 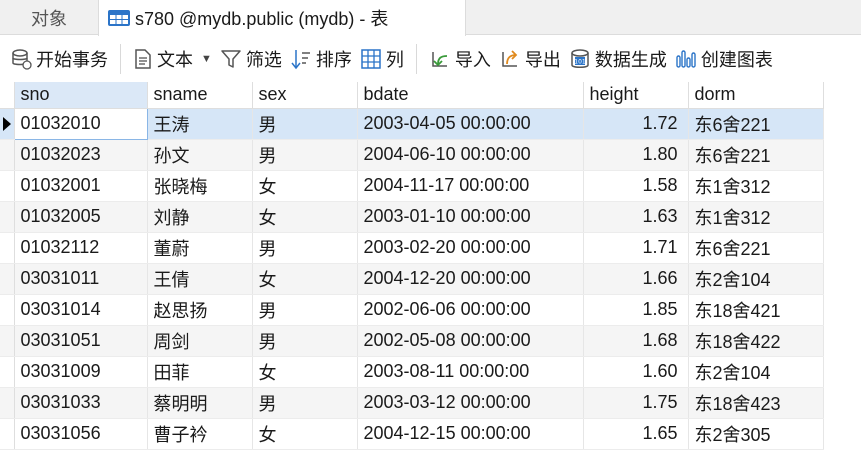 What do you see at coordinates (200, 155) in the screenshot?
I see `cell-sname: 孙文` at bounding box center [200, 155].